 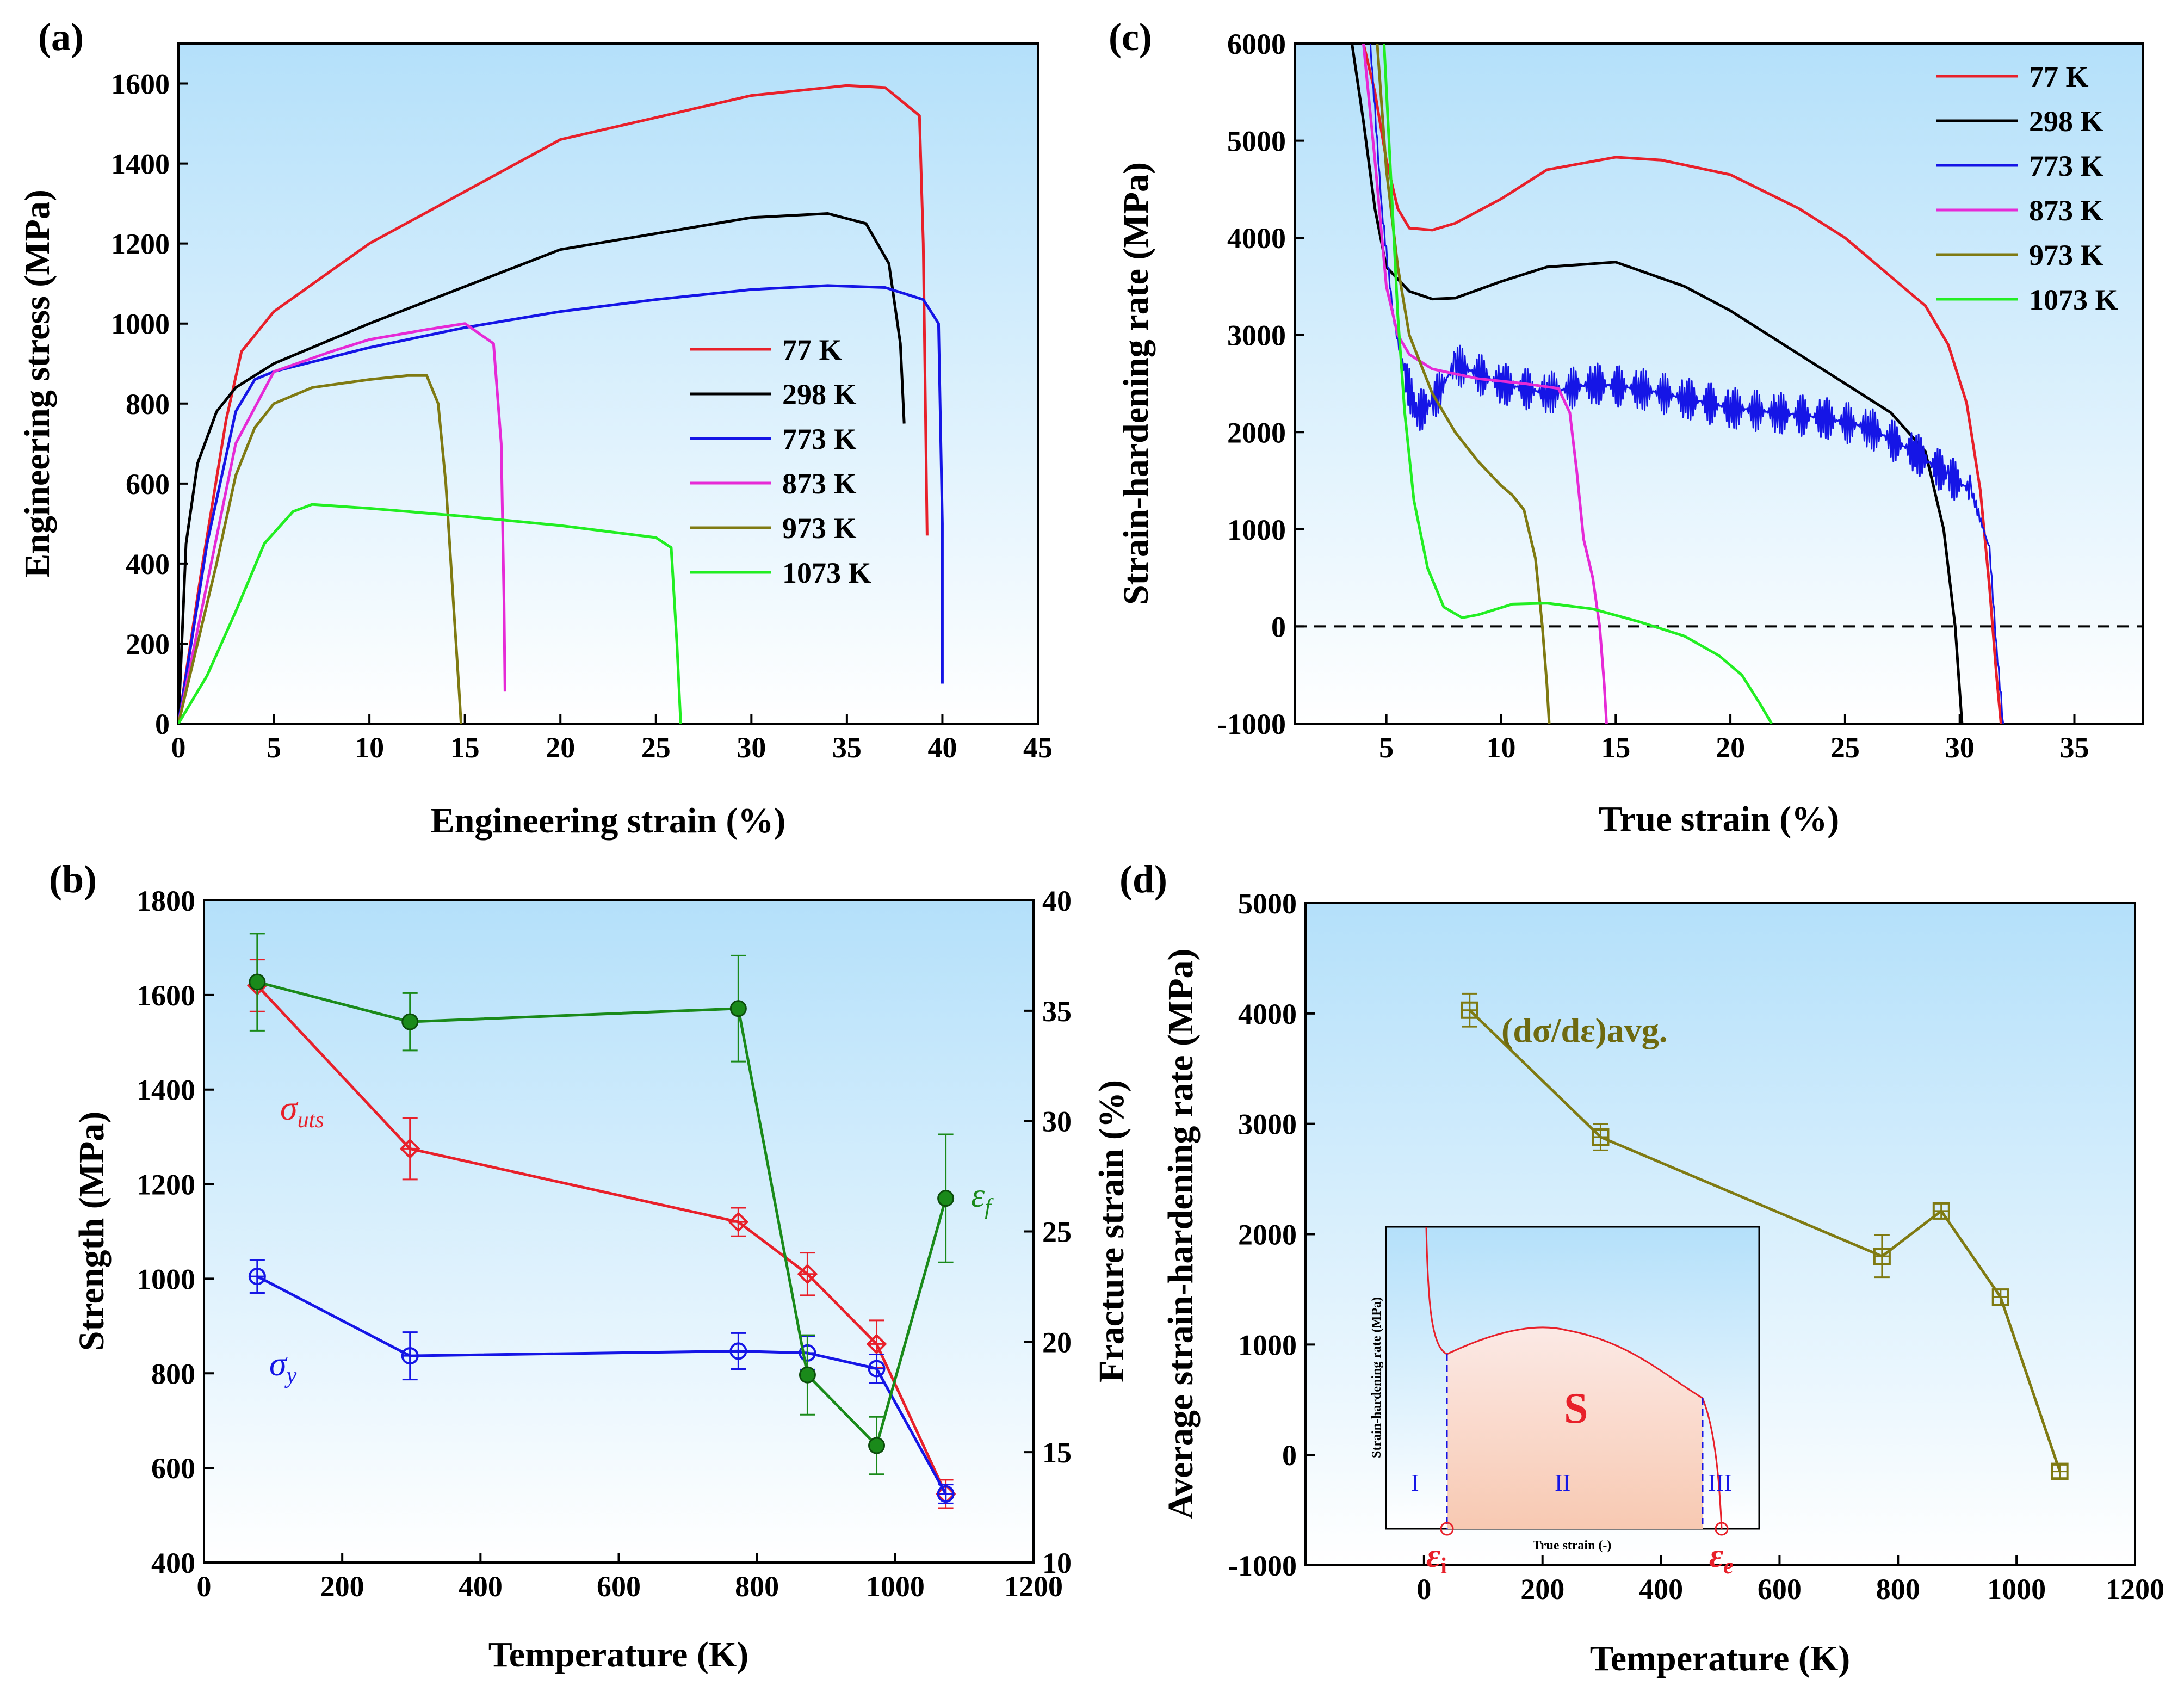 I want to click on inset-y-label: Strain-hardening rate (MPa), so click(x=1377, y=1377).